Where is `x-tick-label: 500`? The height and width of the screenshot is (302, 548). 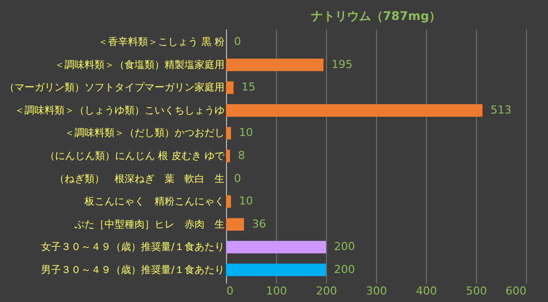
x-tick-label: 500 is located at coordinates (476, 291).